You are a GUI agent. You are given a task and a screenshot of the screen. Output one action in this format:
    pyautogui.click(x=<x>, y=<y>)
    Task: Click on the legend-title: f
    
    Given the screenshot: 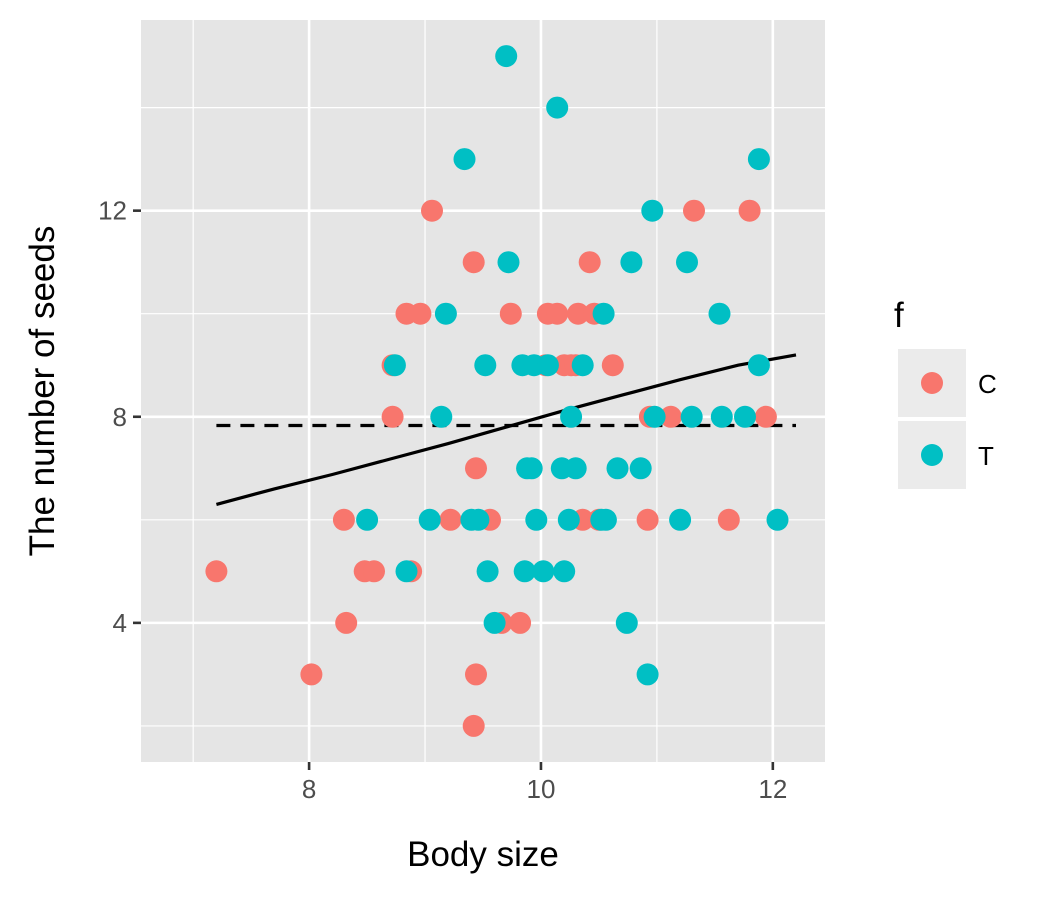 What is the action you would take?
    pyautogui.click(x=899, y=315)
    